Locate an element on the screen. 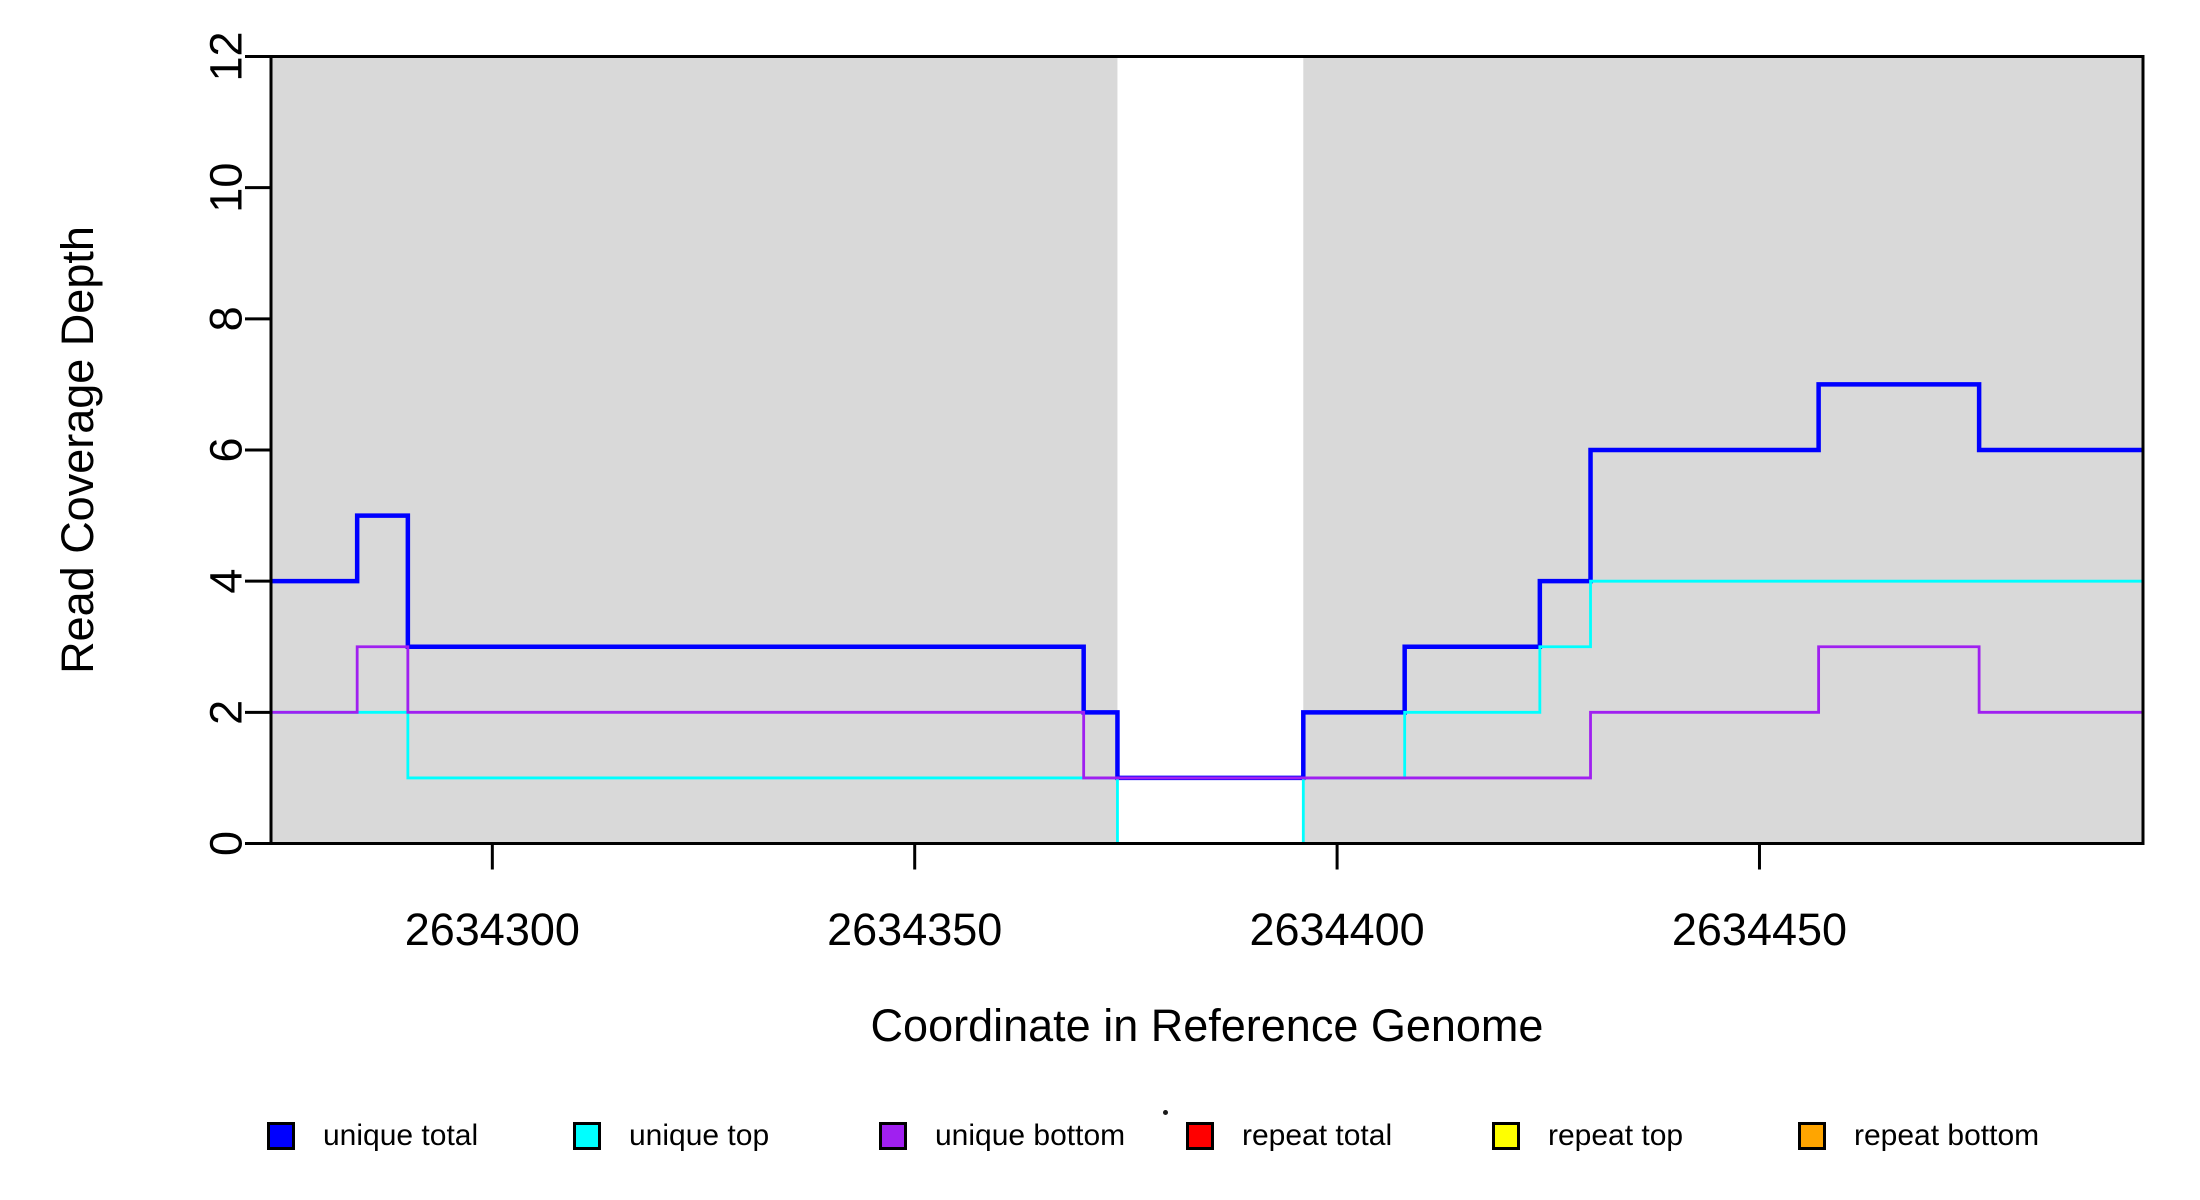 This screenshot has height=1200, width=2200. legend-item-unique-bottom: unique bottom is located at coordinates (1002, 1135).